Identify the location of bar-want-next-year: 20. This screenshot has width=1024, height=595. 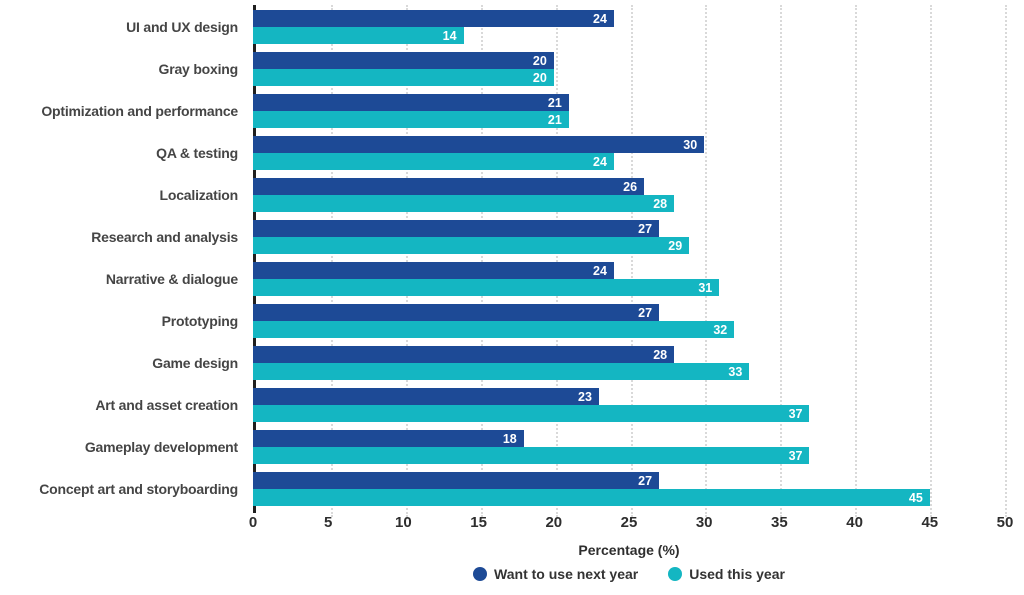
(403, 60).